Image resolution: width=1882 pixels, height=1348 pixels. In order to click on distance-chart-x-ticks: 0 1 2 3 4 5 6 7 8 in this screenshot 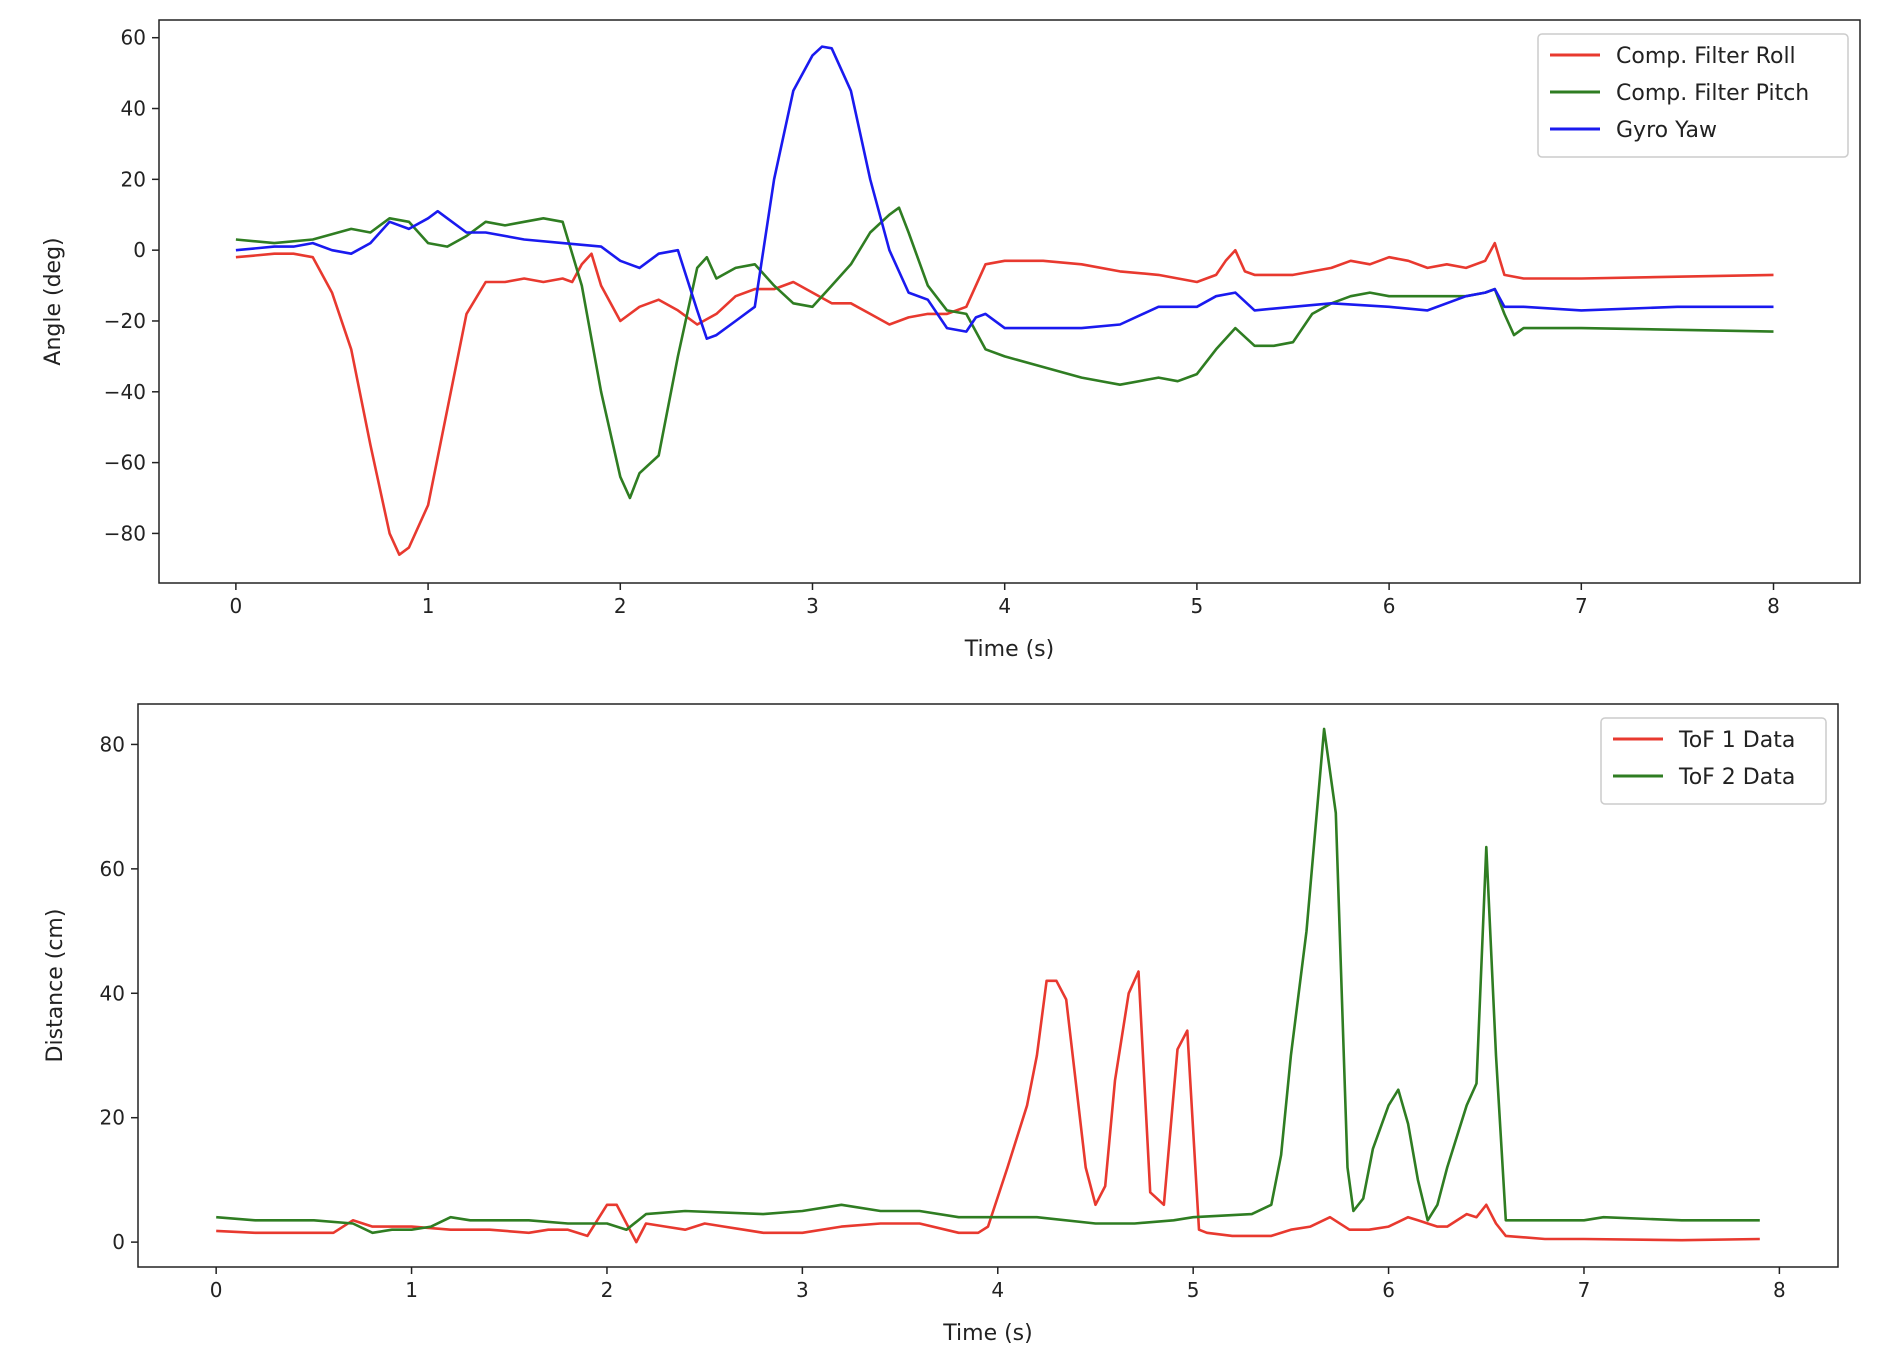, I will do `click(998, 1284)`.